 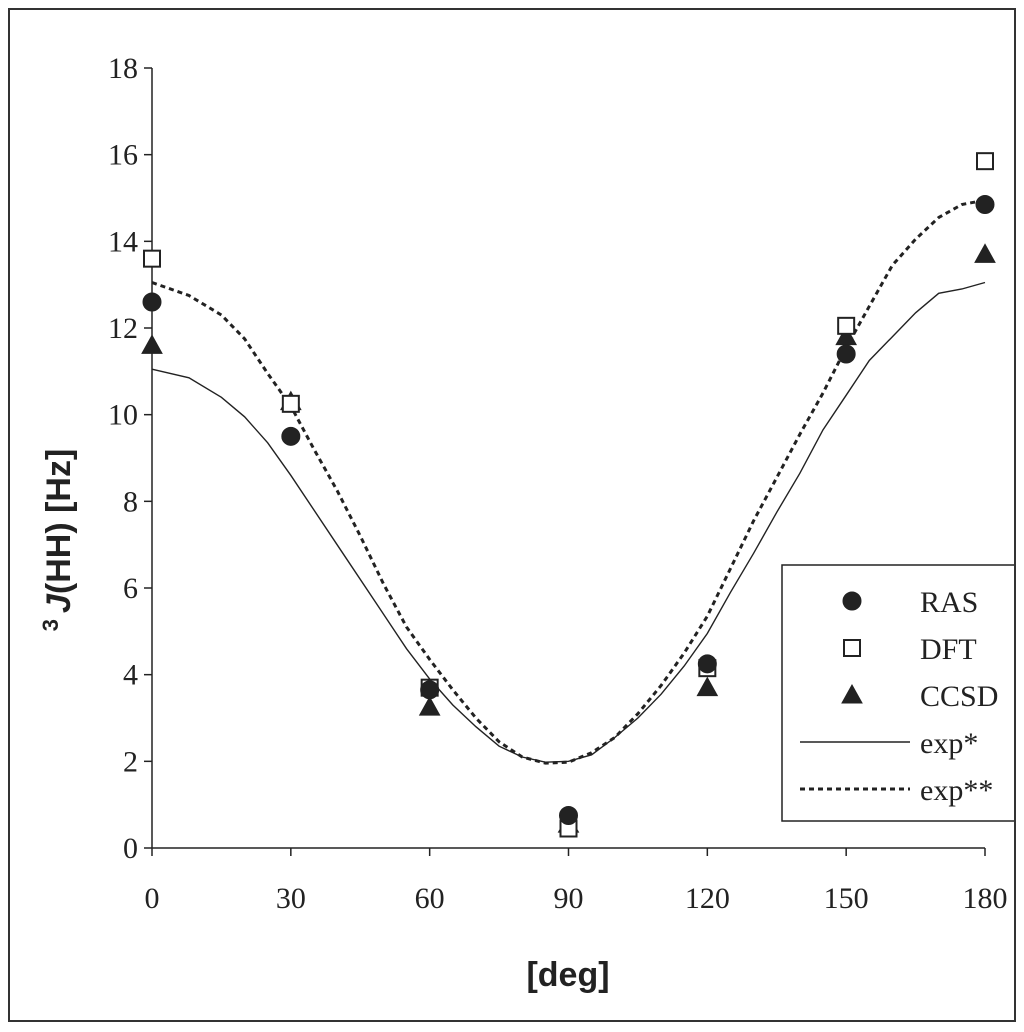 I want to click on legend-label: exp**, so click(x=956, y=790).